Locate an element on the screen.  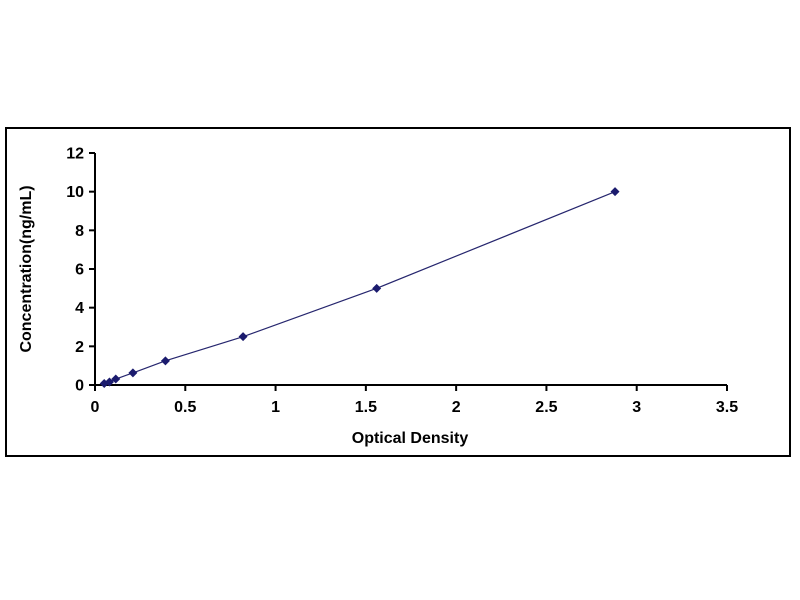
y-axis-title: Concentration(ng/mL) is located at coordinates (26, 268).